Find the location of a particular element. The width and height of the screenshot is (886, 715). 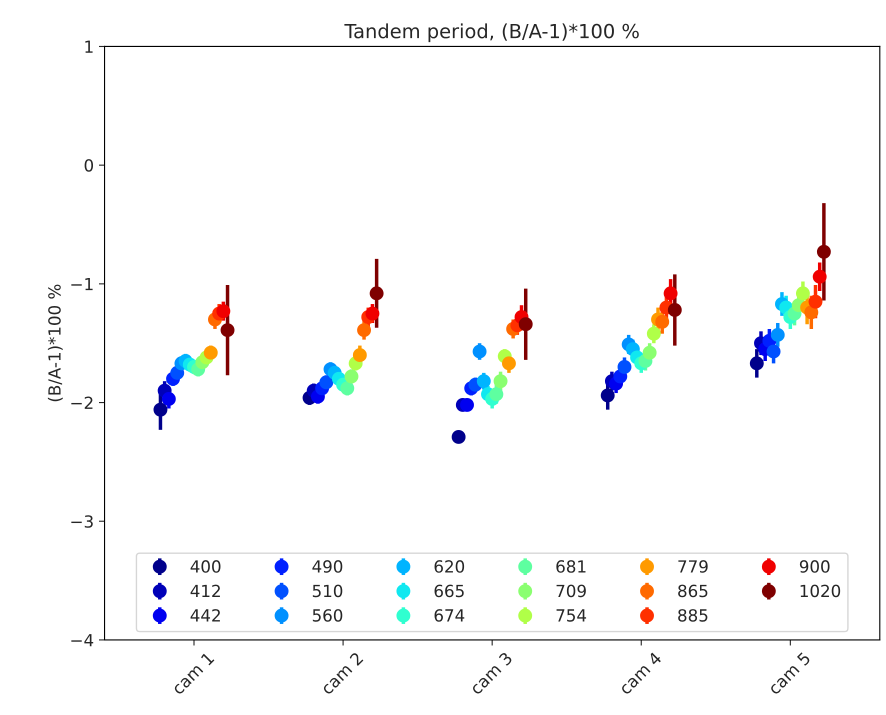

legend-label: 1020 is located at coordinates (820, 591).